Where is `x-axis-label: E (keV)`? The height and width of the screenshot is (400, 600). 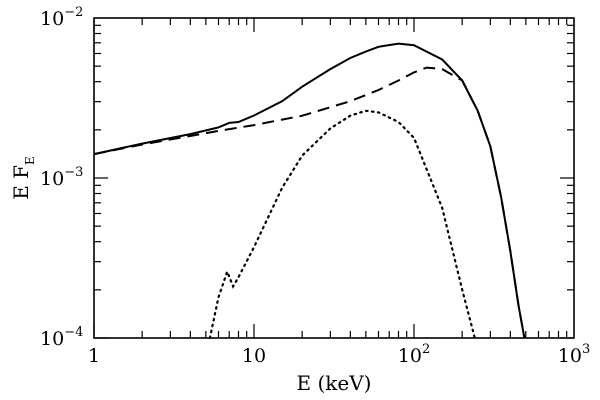 x-axis-label: E (keV) is located at coordinates (334, 383).